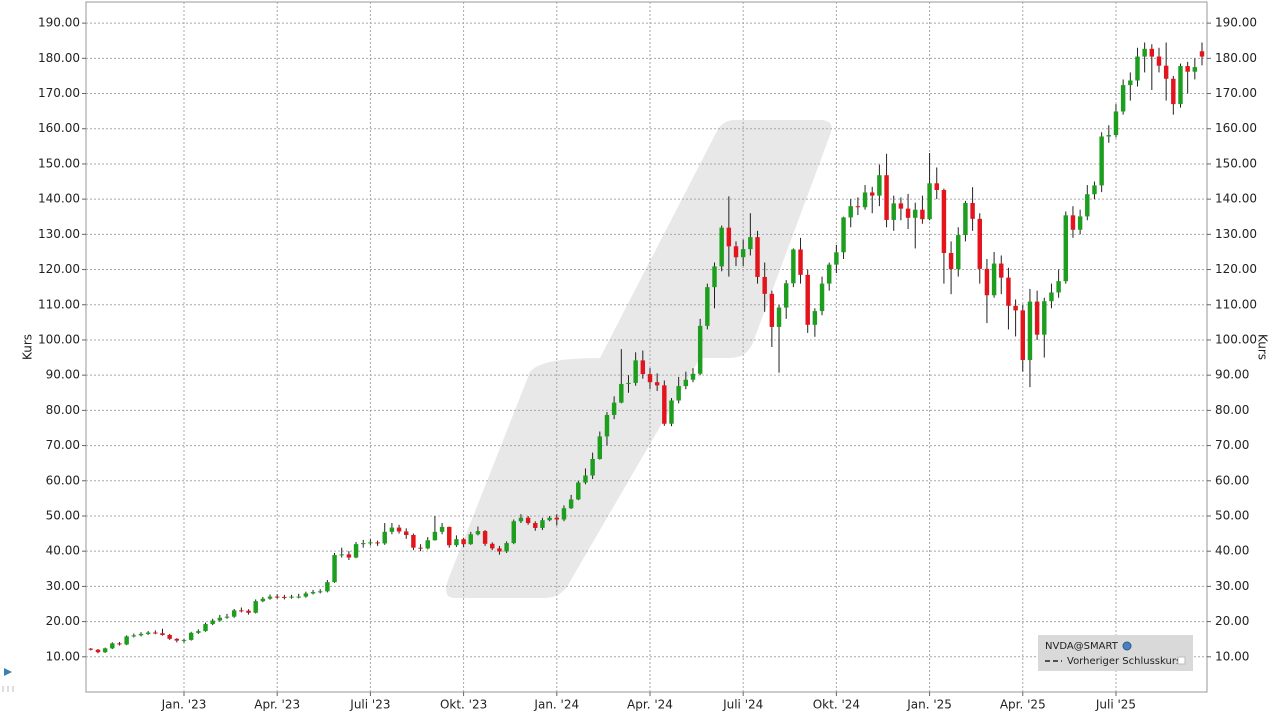  Describe the element at coordinates (1115, 653) in the screenshot. I see `legend-box` at that location.